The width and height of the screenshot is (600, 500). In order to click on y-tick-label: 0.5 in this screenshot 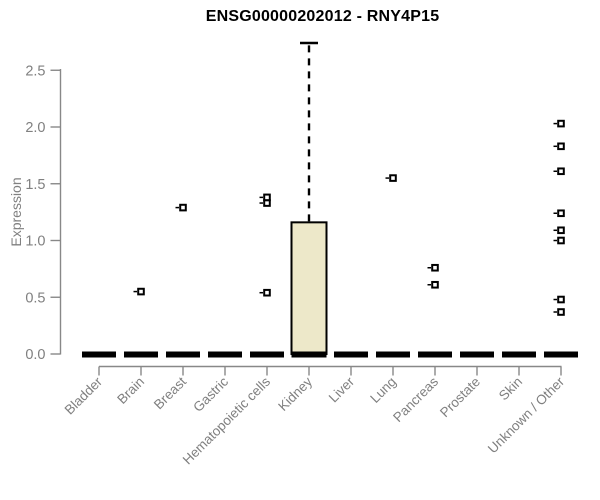, I will do `click(35, 298)`.